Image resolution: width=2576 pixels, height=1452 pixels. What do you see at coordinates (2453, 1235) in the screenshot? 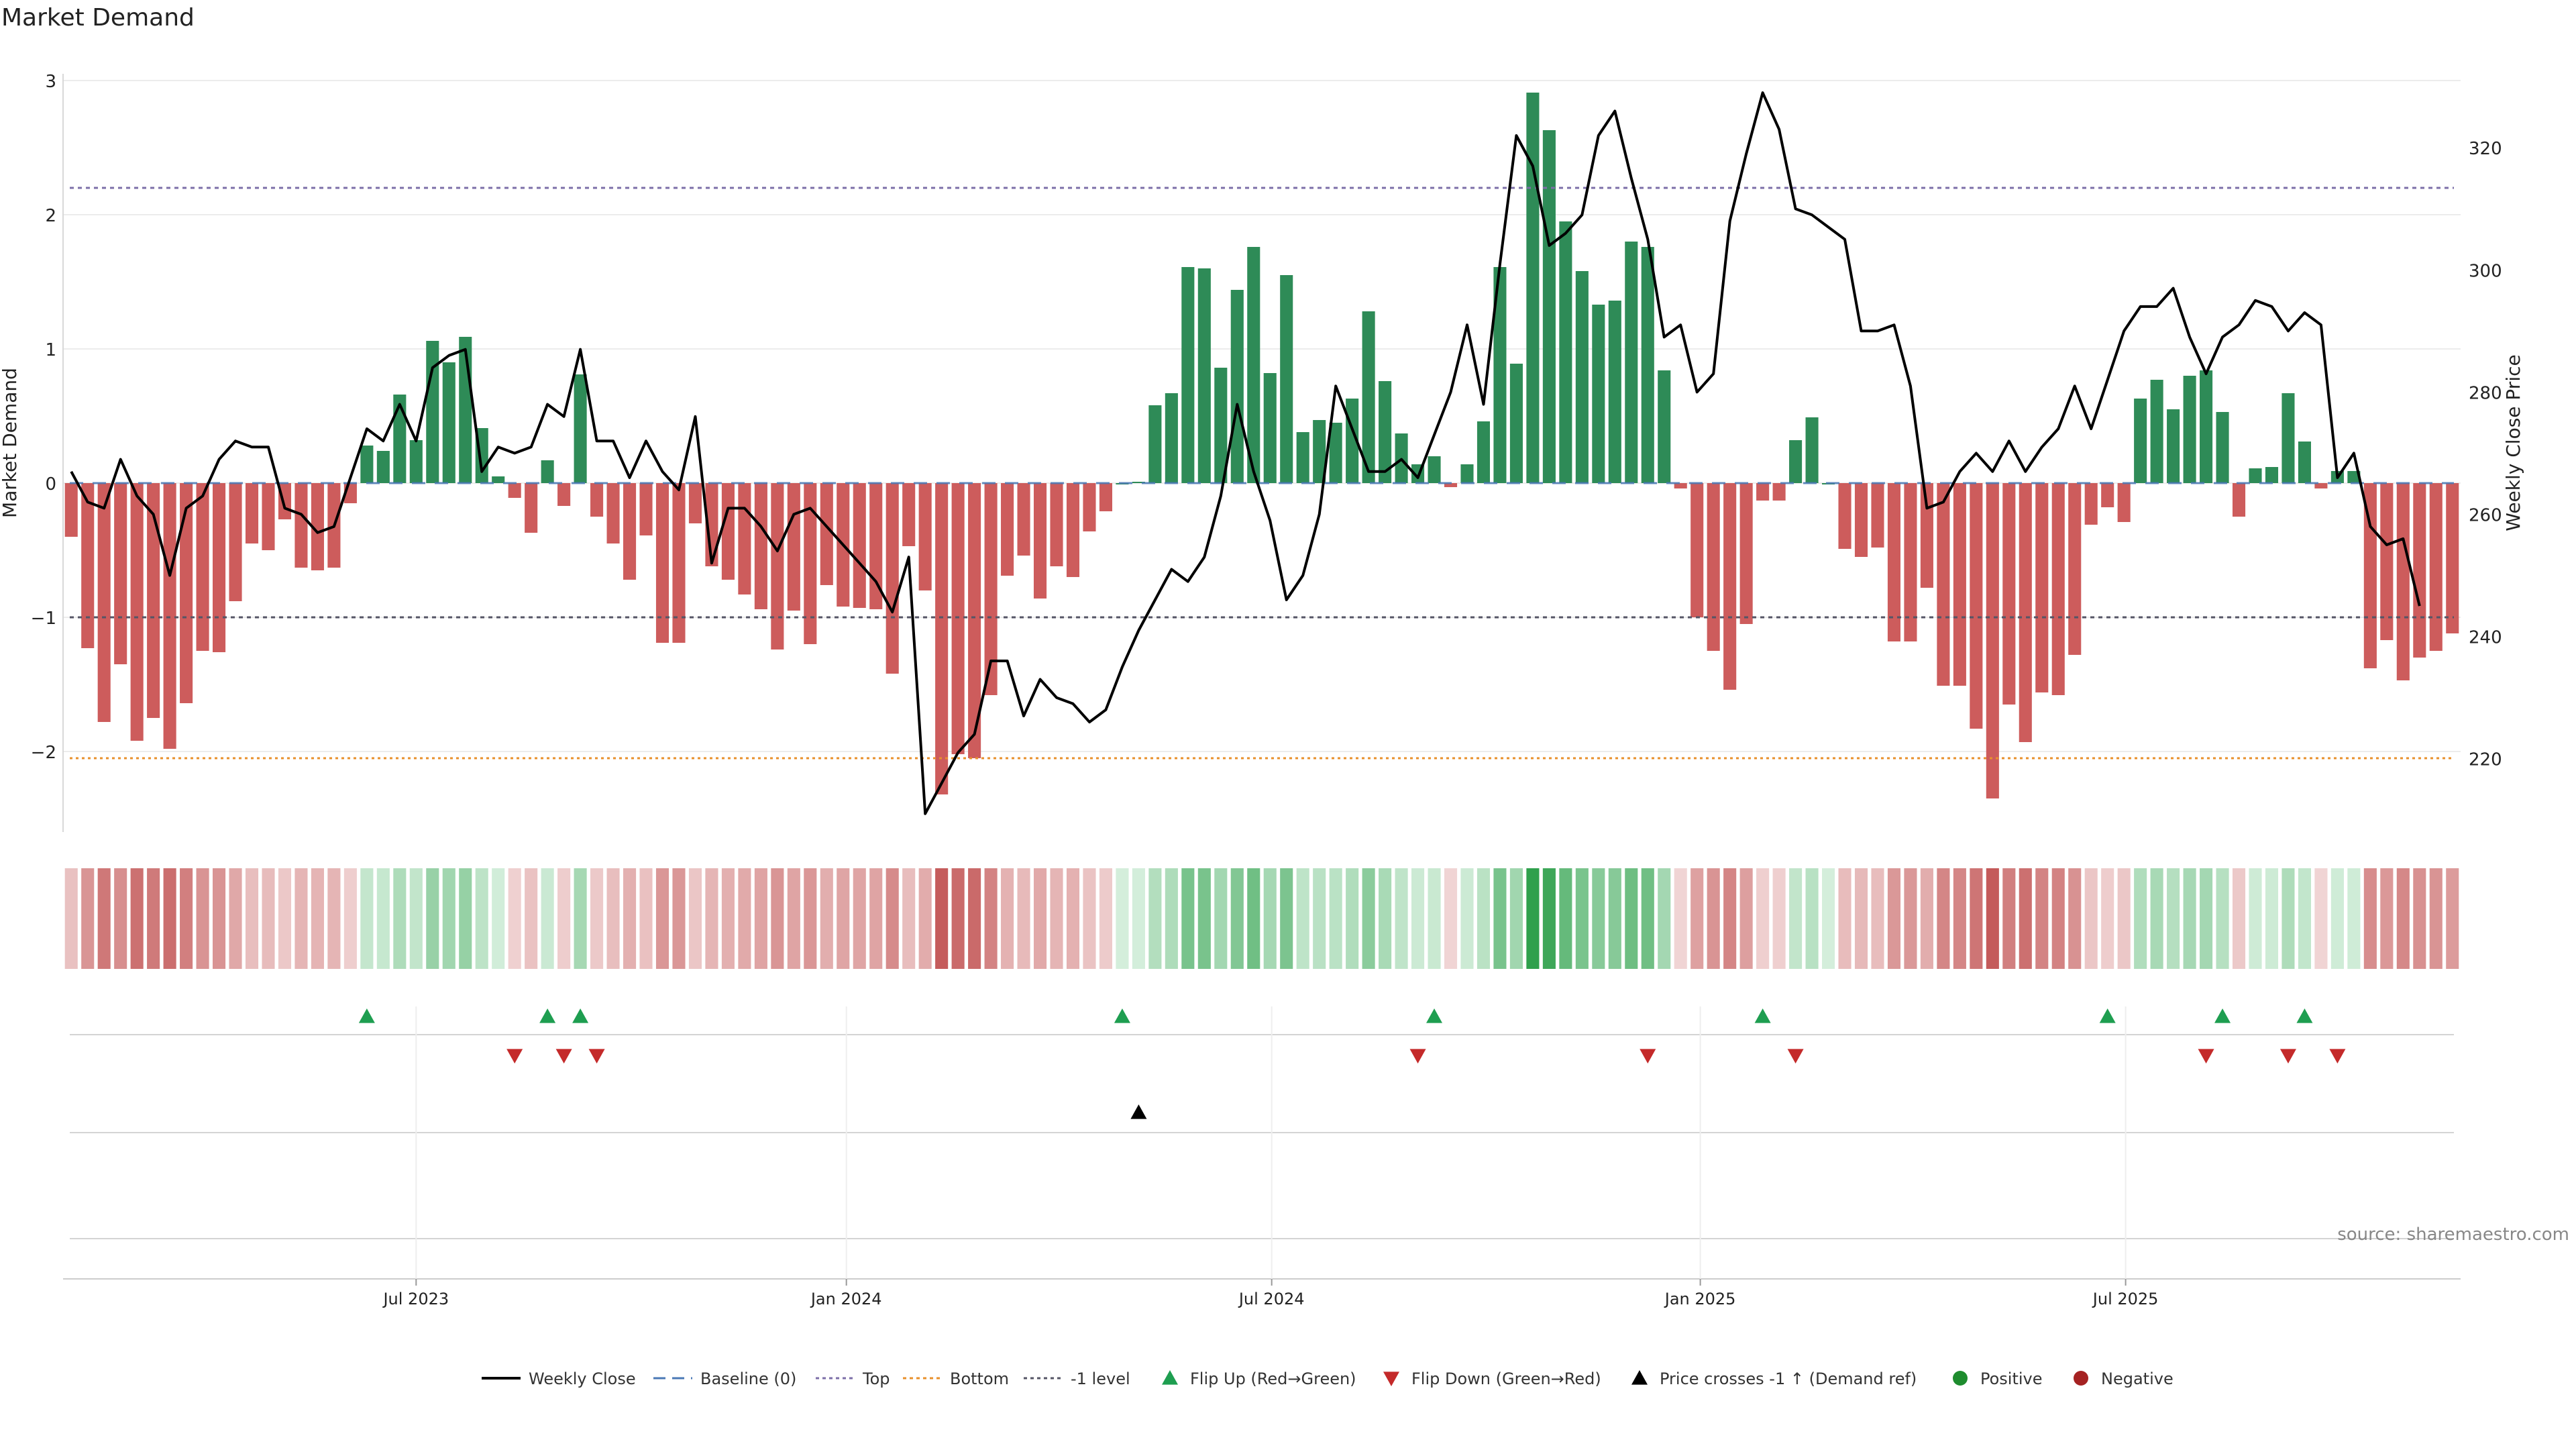
I see `source-label: source: sharemaestro.com` at bounding box center [2453, 1235].